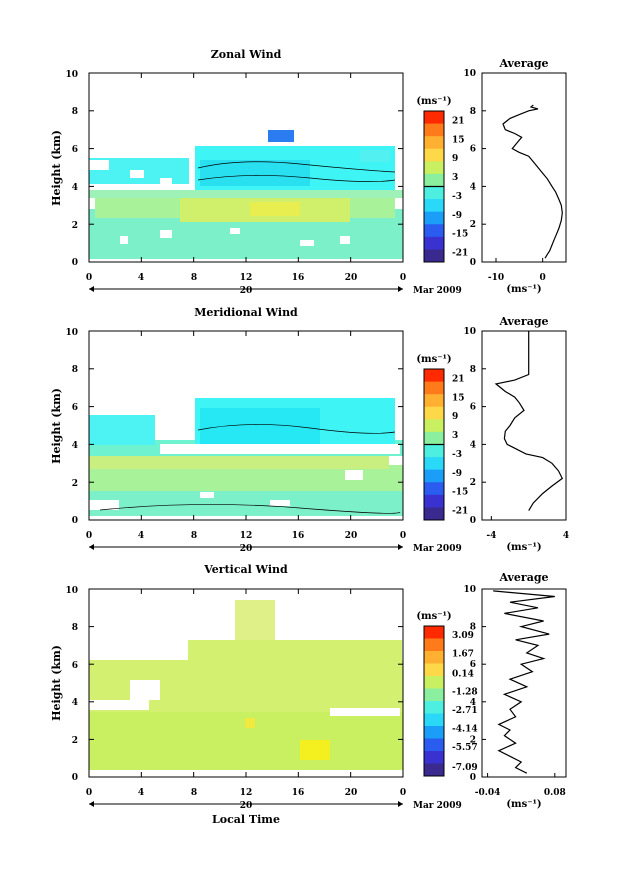 The width and height of the screenshot is (619, 873). I want to click on average-panel-1: Average 0 2 4 6 8 10 -4 4 (ms⁻¹), so click(516, 434).